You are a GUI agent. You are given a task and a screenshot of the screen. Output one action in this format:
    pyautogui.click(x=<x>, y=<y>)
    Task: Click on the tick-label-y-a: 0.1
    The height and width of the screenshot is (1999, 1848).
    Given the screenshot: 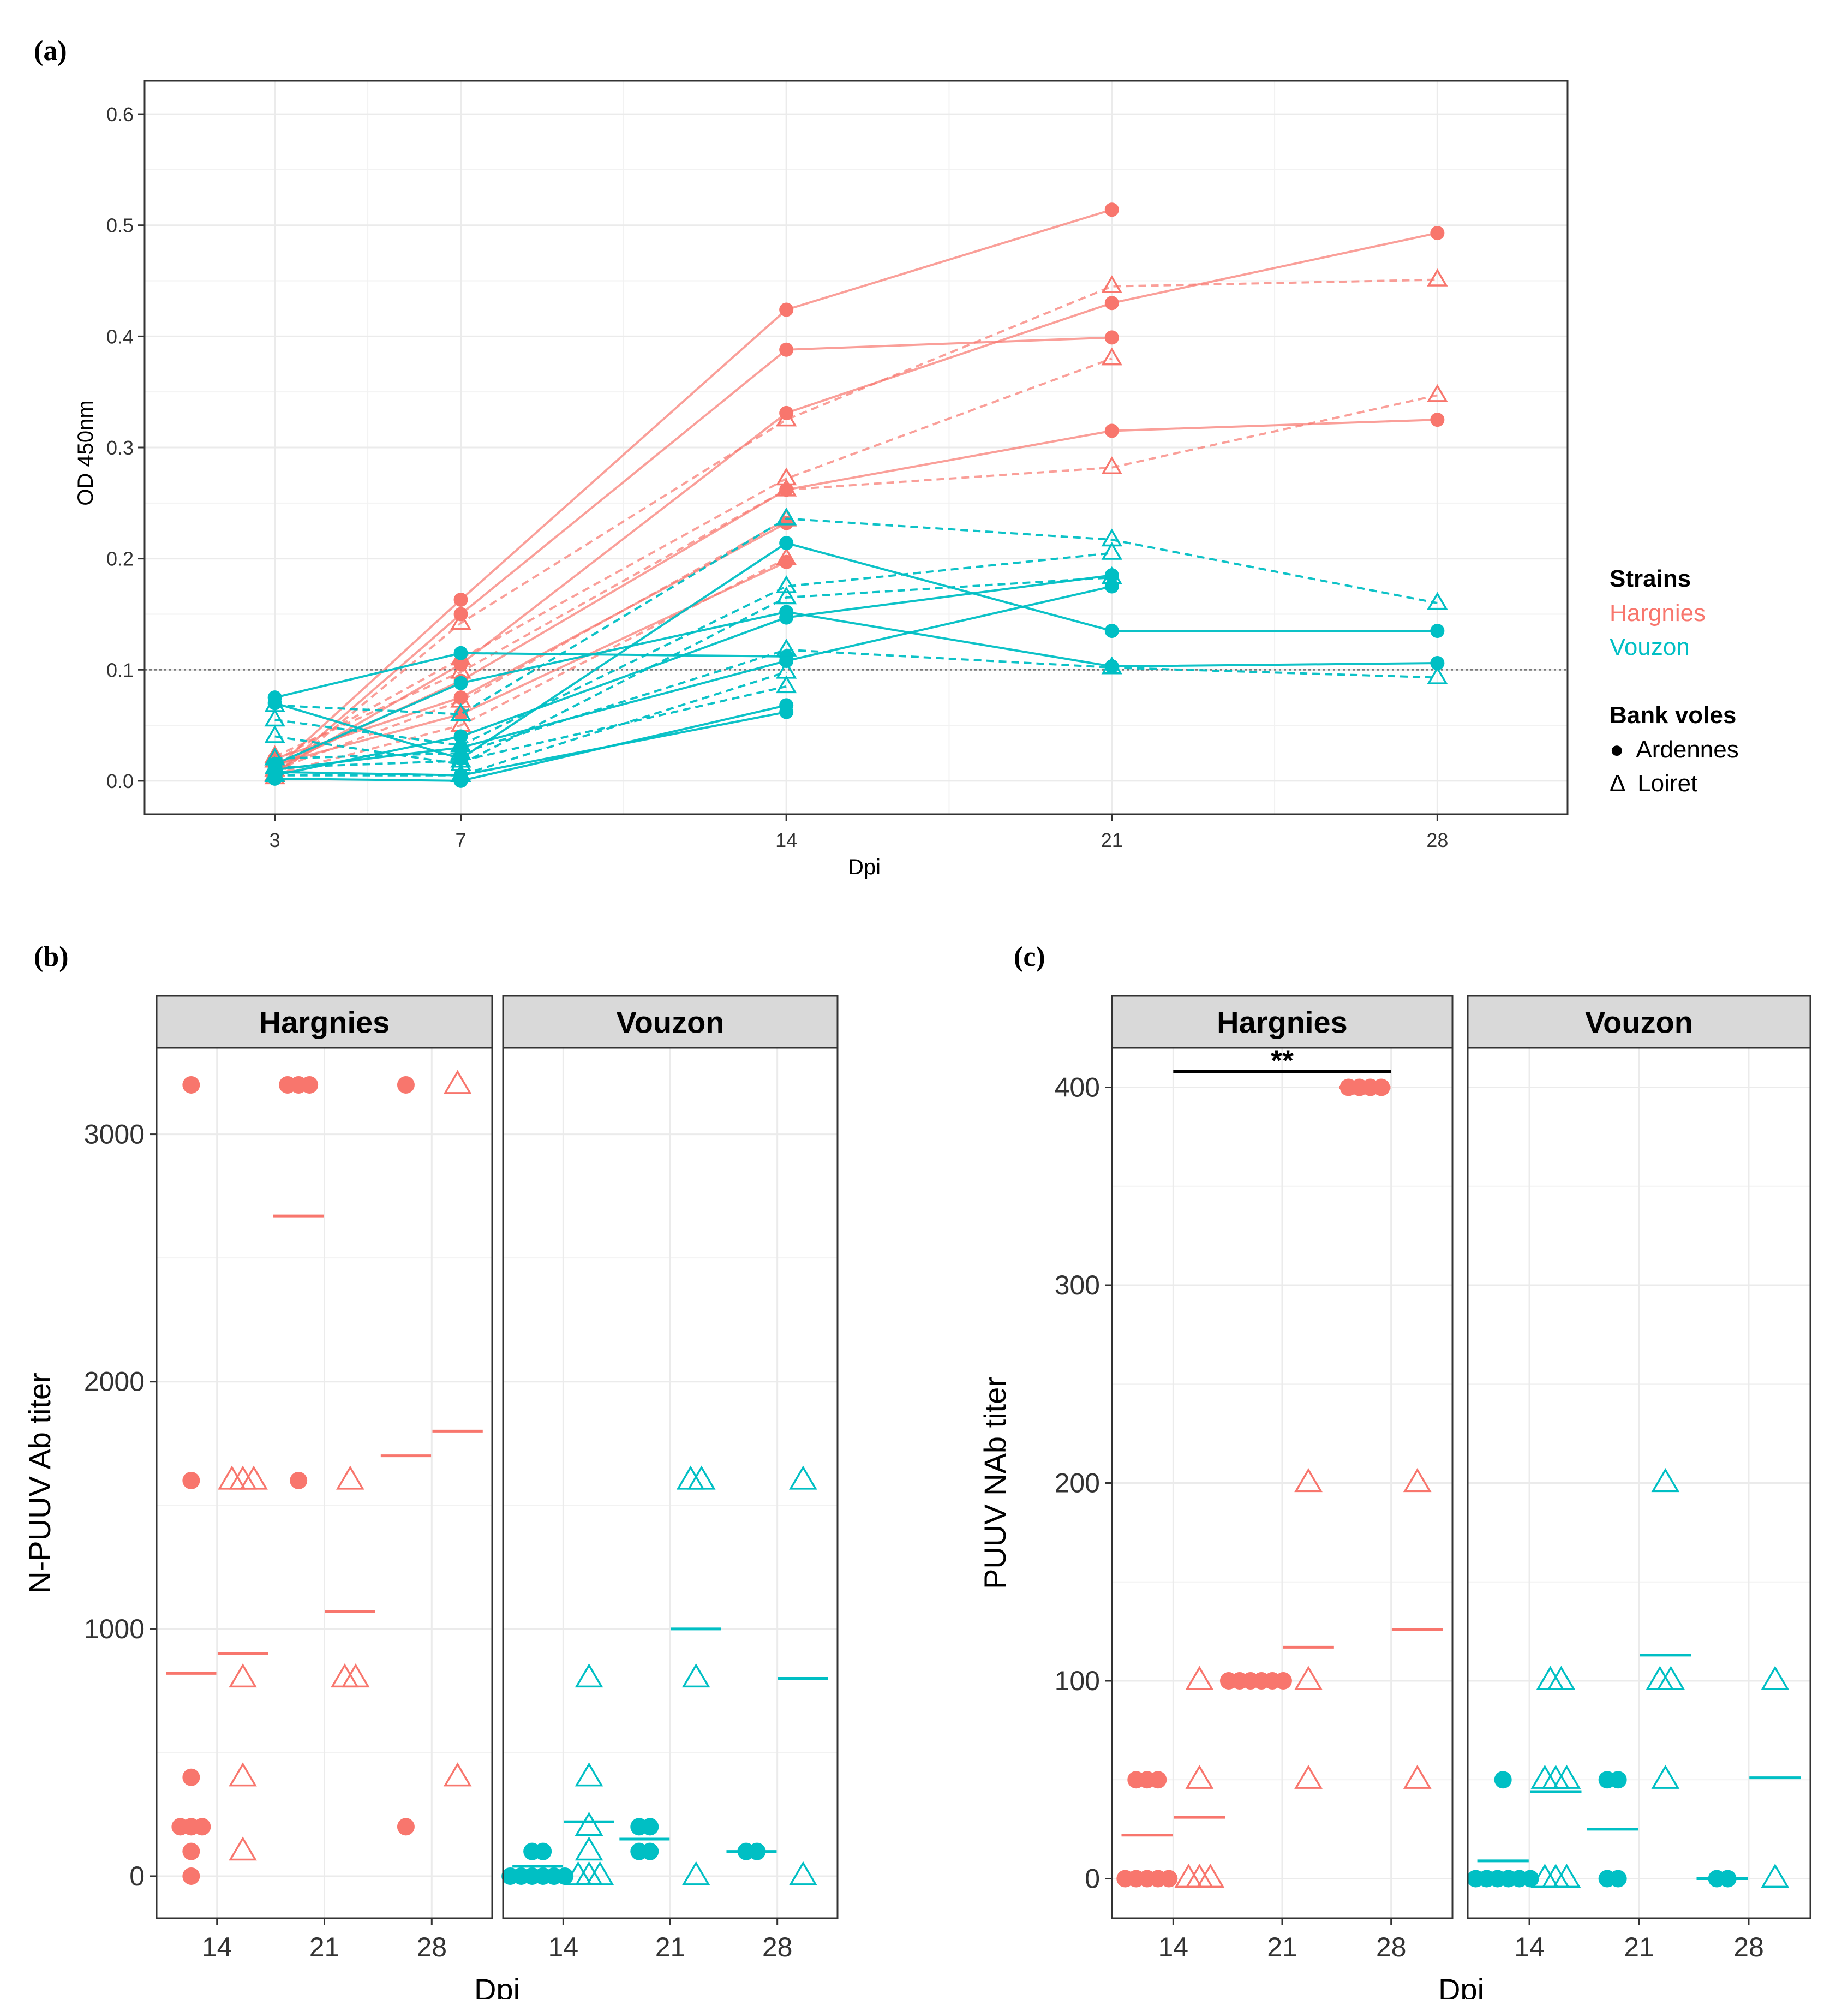 What is the action you would take?
    pyautogui.click(x=120, y=670)
    